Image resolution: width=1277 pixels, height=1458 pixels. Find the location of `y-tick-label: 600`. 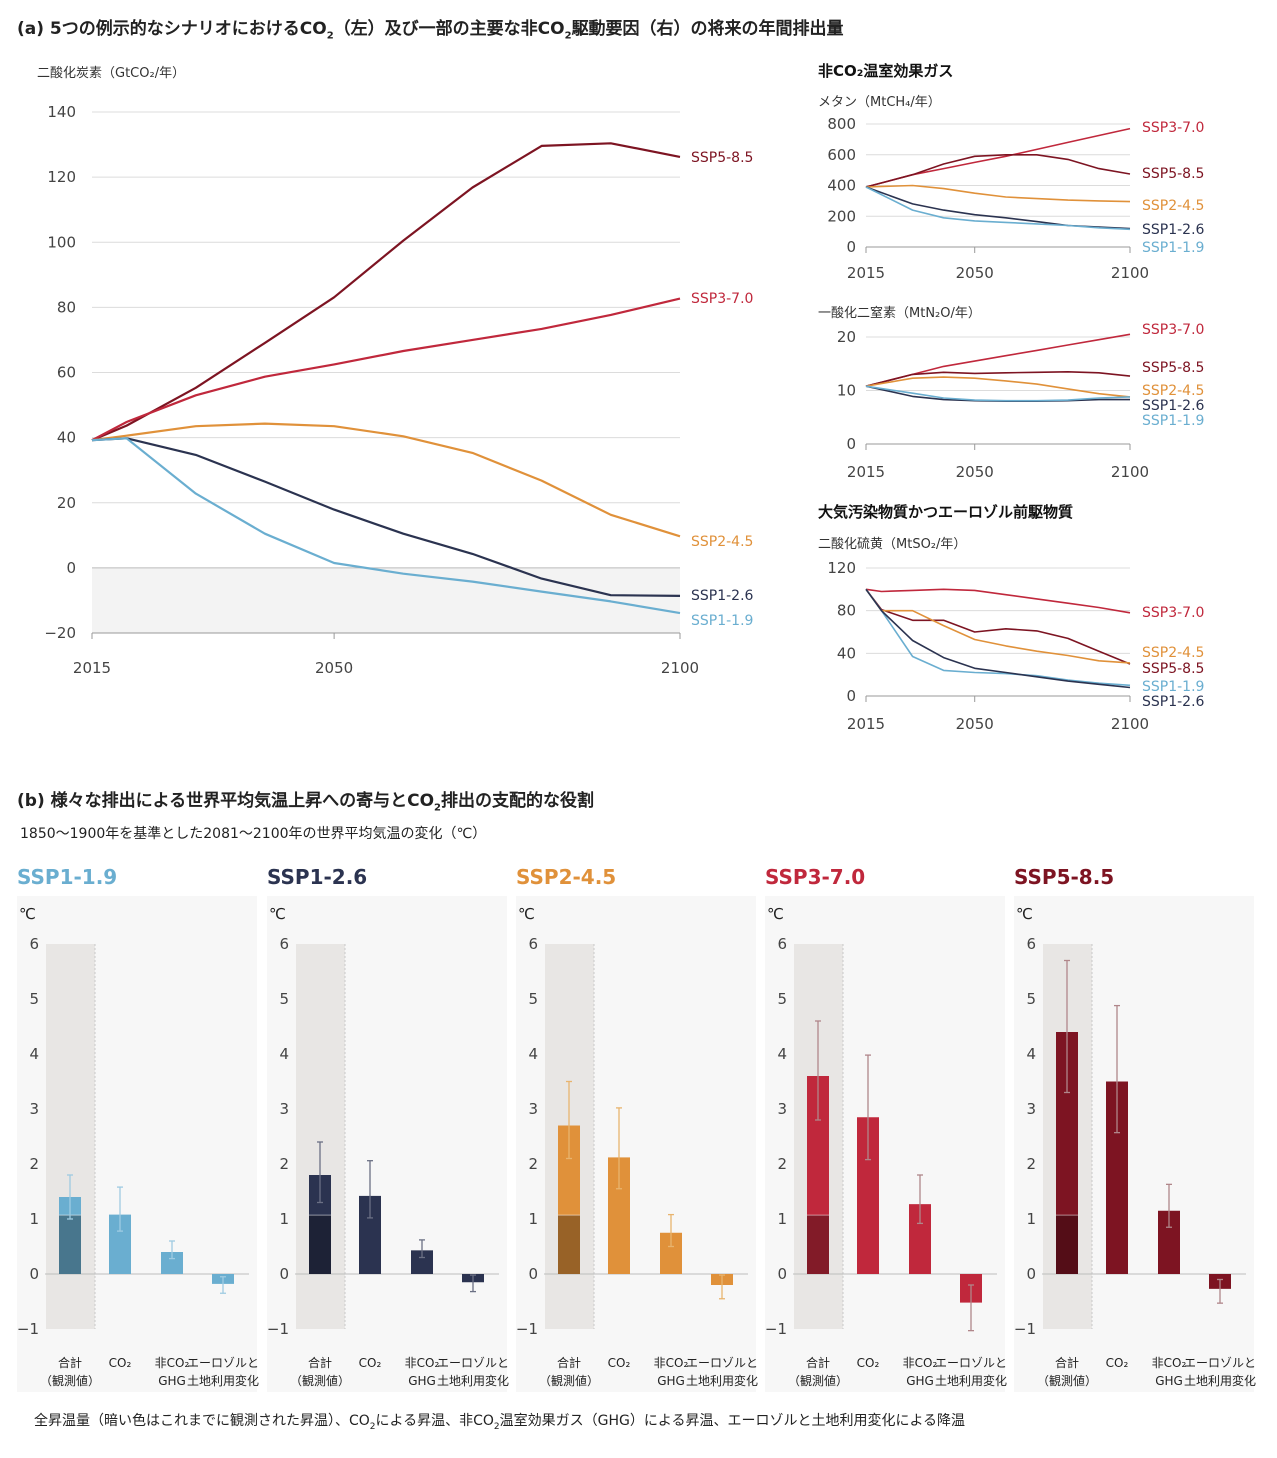

y-tick-label: 600 is located at coordinates (841, 155).